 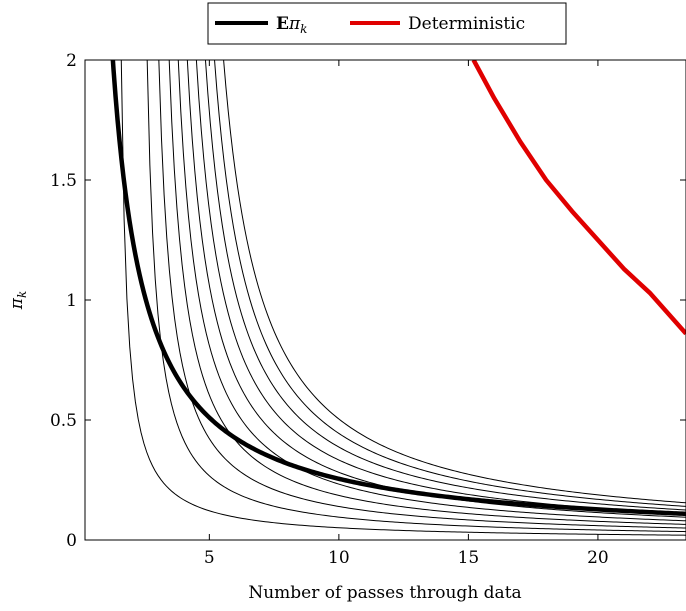 What do you see at coordinates (466, 24) in the screenshot?
I see `legend-label-deterministic: Deterministic` at bounding box center [466, 24].